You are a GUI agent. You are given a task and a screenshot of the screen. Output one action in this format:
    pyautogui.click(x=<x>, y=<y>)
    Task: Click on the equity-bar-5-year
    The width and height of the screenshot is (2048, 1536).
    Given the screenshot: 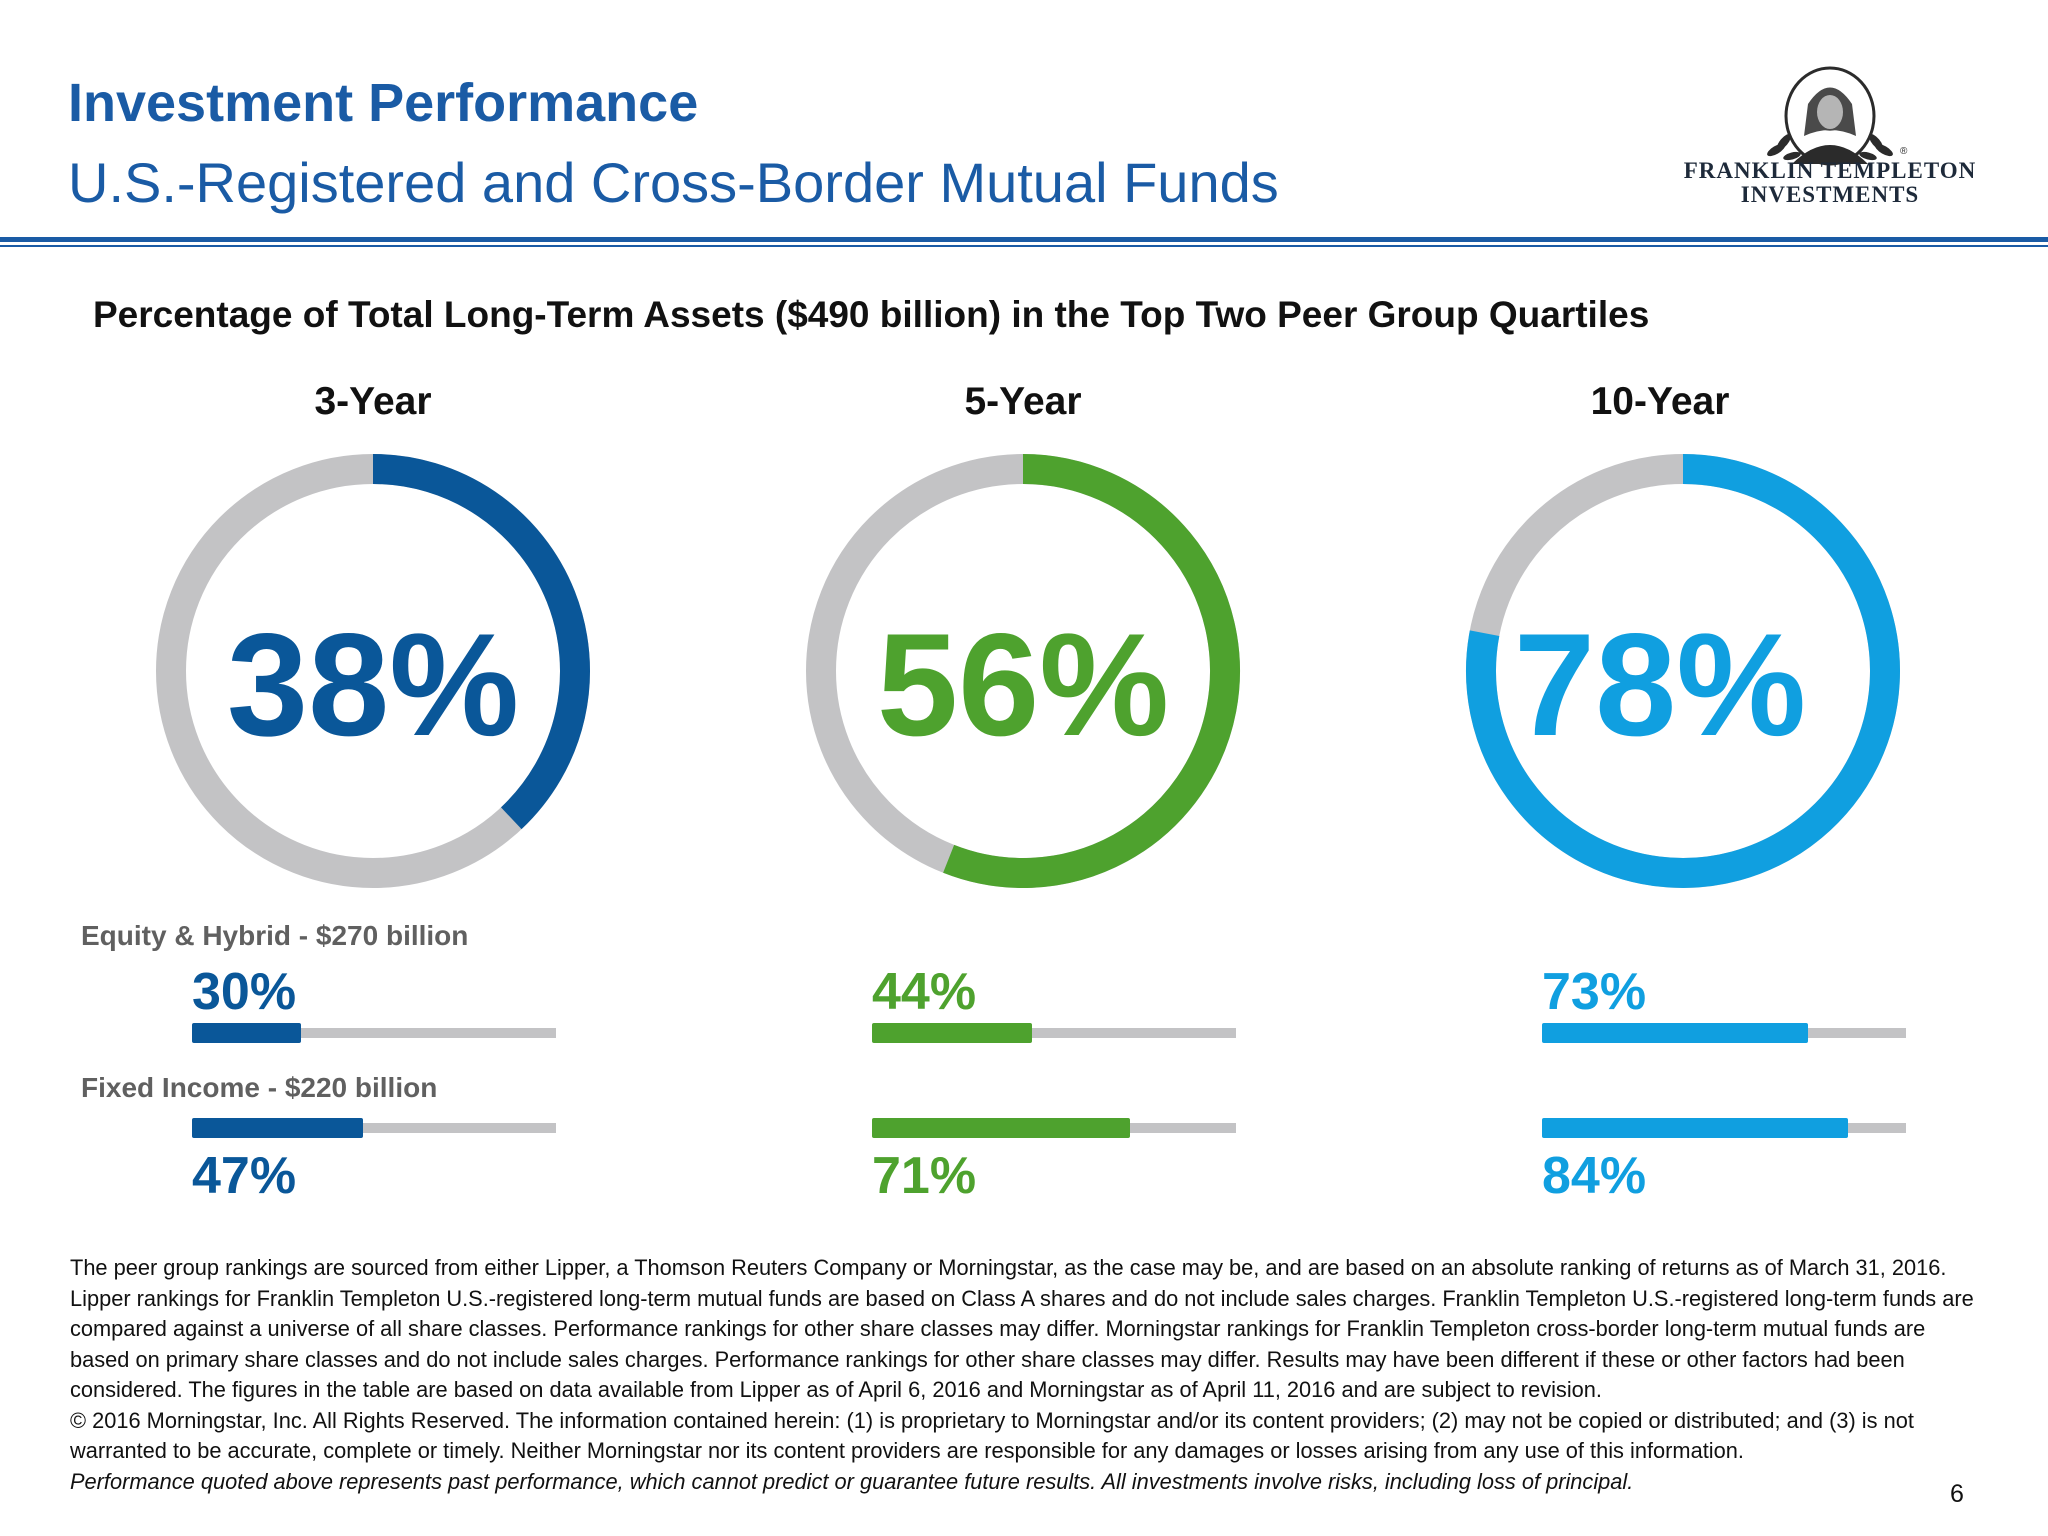 What is the action you would take?
    pyautogui.click(x=1054, y=1033)
    